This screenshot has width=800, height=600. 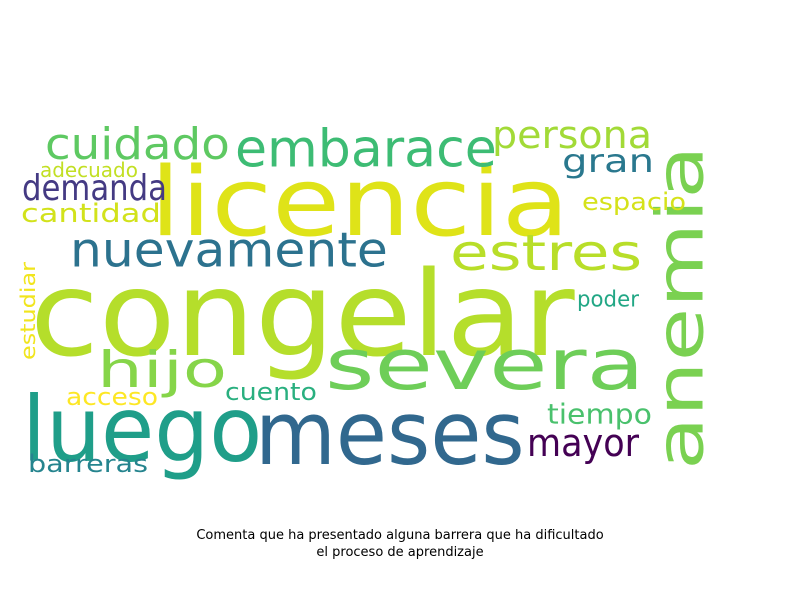 What do you see at coordinates (360, 202) in the screenshot?
I see `word-licencia: licencia` at bounding box center [360, 202].